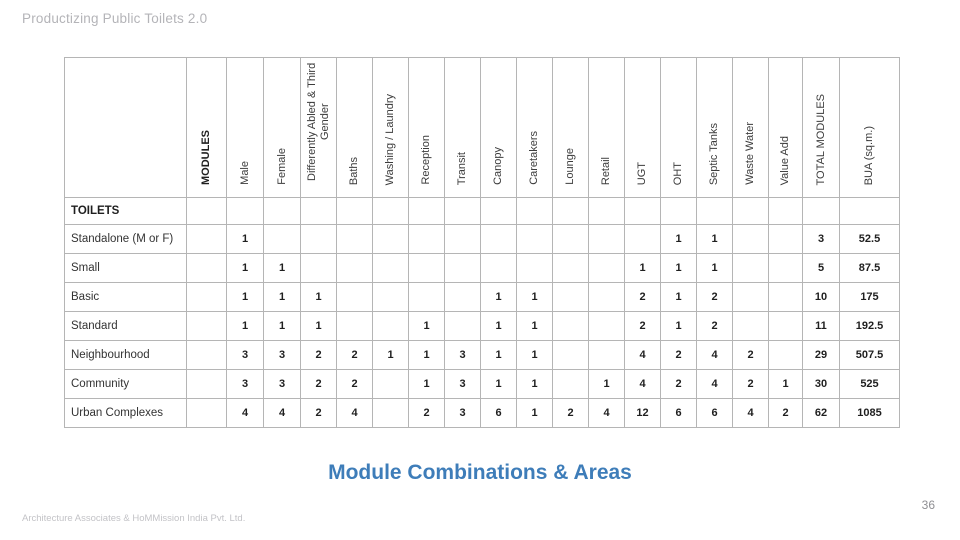 Image resolution: width=960 pixels, height=540 pixels. What do you see at coordinates (928, 505) in the screenshot?
I see `page-number: 36` at bounding box center [928, 505].